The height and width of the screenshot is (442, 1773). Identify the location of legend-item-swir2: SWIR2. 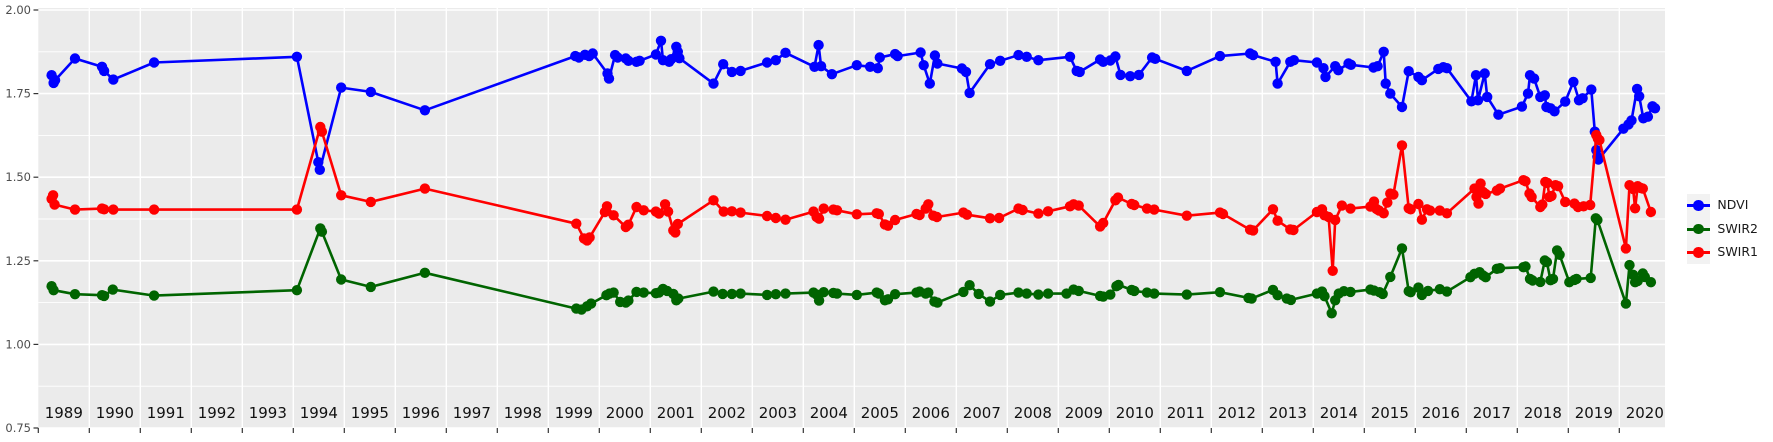
(1722, 229).